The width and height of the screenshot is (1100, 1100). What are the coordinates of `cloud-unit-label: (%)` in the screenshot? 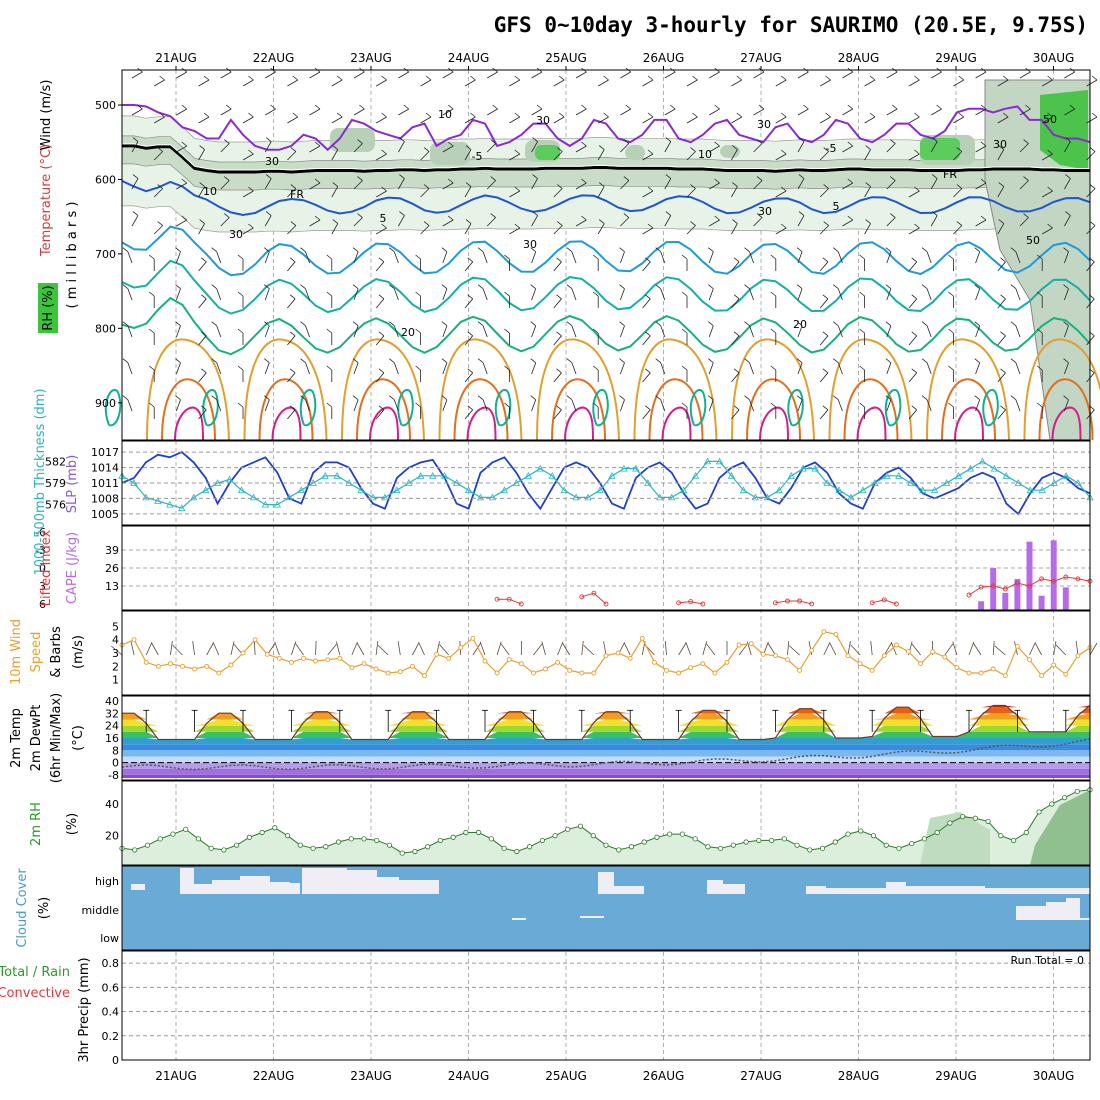 It's located at (44, 908).